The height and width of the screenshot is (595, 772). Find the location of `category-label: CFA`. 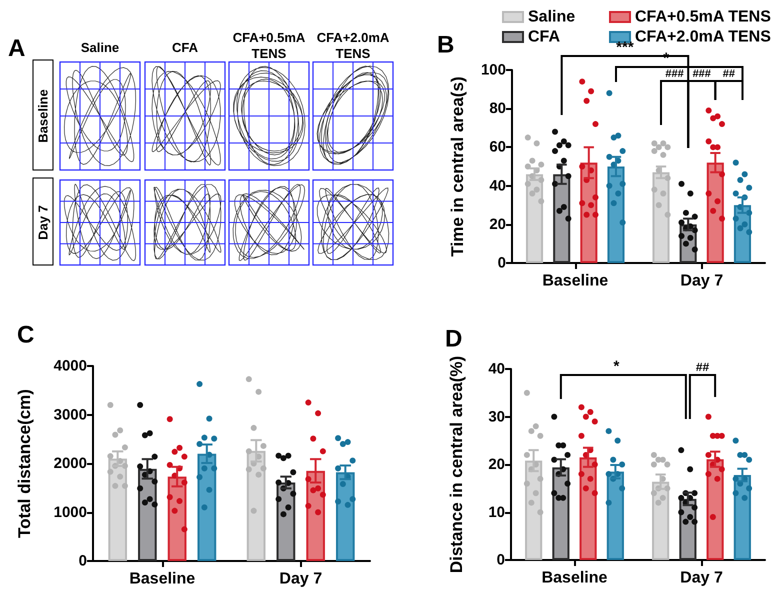

category-label: CFA is located at coordinates (185, 47).